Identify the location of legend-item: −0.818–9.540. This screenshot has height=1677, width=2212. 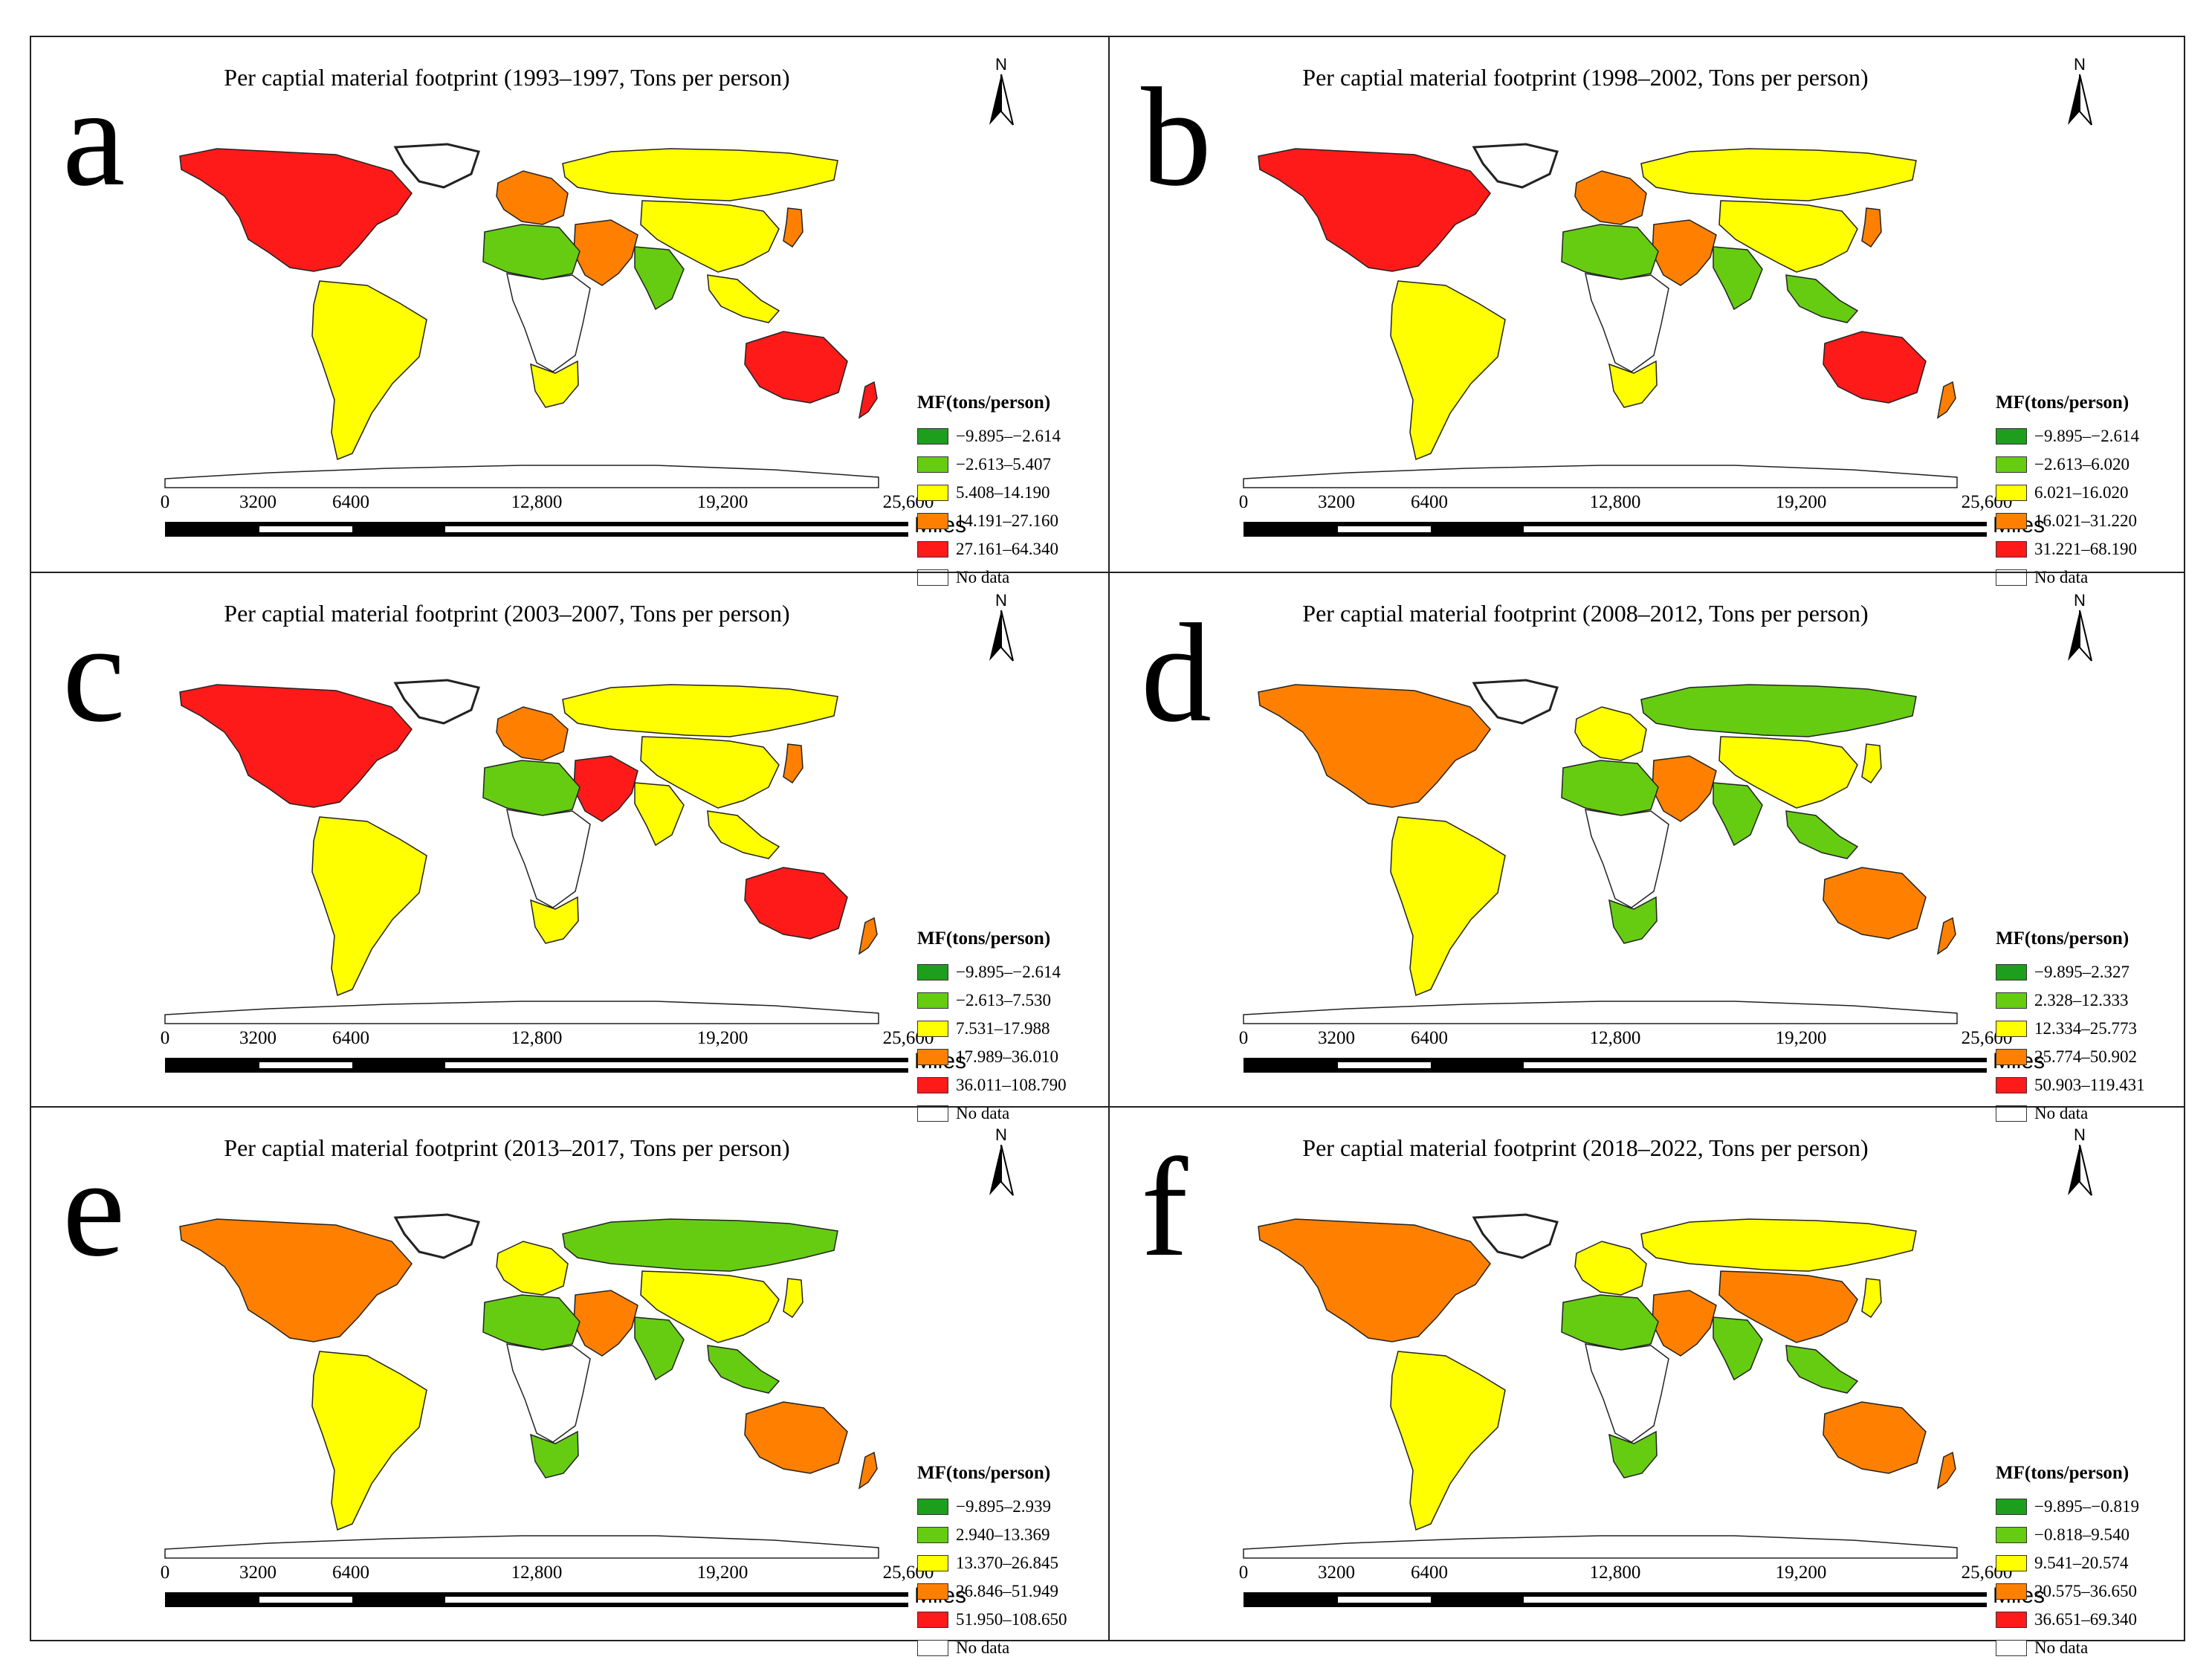
(2090, 1535).